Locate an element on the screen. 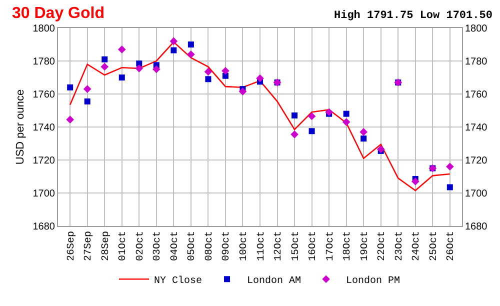  x-tick-label: 15Oct is located at coordinates (296, 246).